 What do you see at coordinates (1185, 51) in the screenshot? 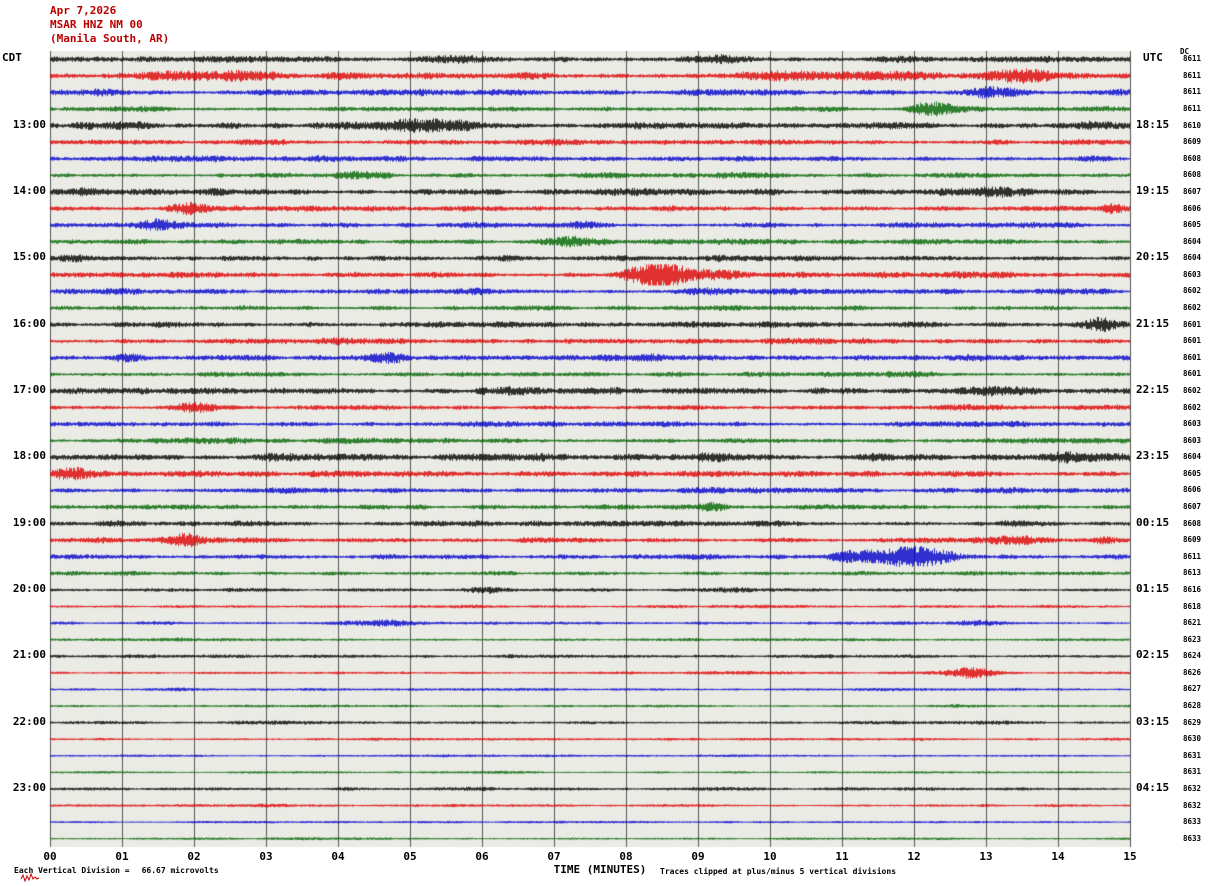
I see `dc-column-header: DC` at bounding box center [1185, 51].